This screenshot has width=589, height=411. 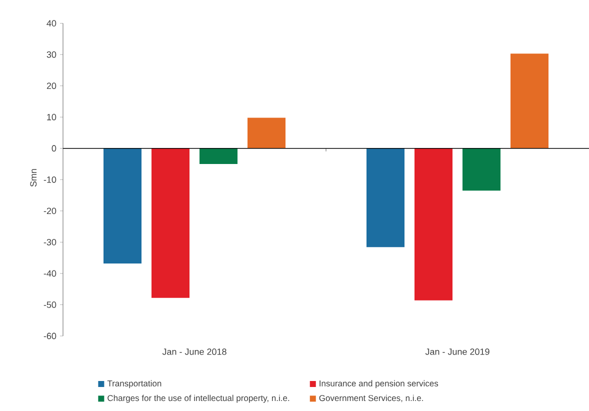 What do you see at coordinates (51, 23) in the screenshot?
I see `y-tick-label: 40` at bounding box center [51, 23].